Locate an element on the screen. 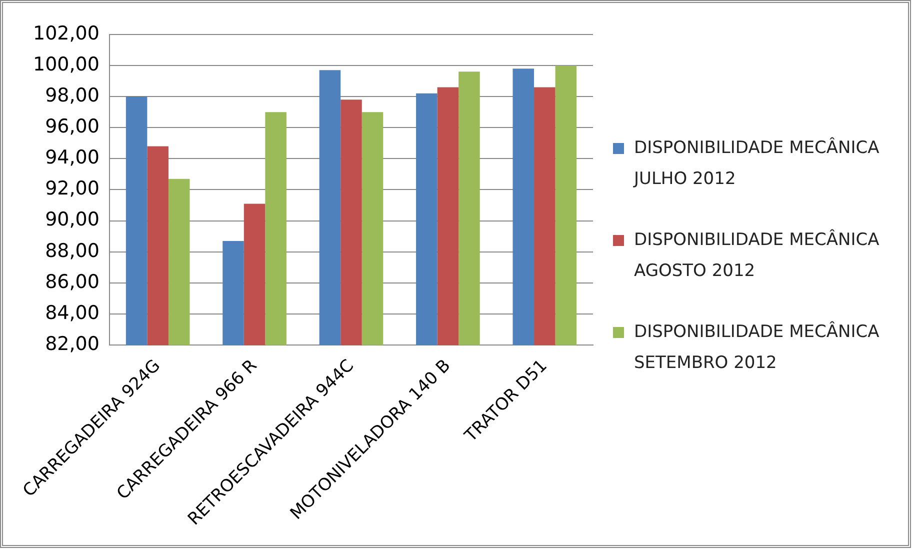 The width and height of the screenshot is (913, 550). y-tick-label: 102,00 is located at coordinates (66, 33).